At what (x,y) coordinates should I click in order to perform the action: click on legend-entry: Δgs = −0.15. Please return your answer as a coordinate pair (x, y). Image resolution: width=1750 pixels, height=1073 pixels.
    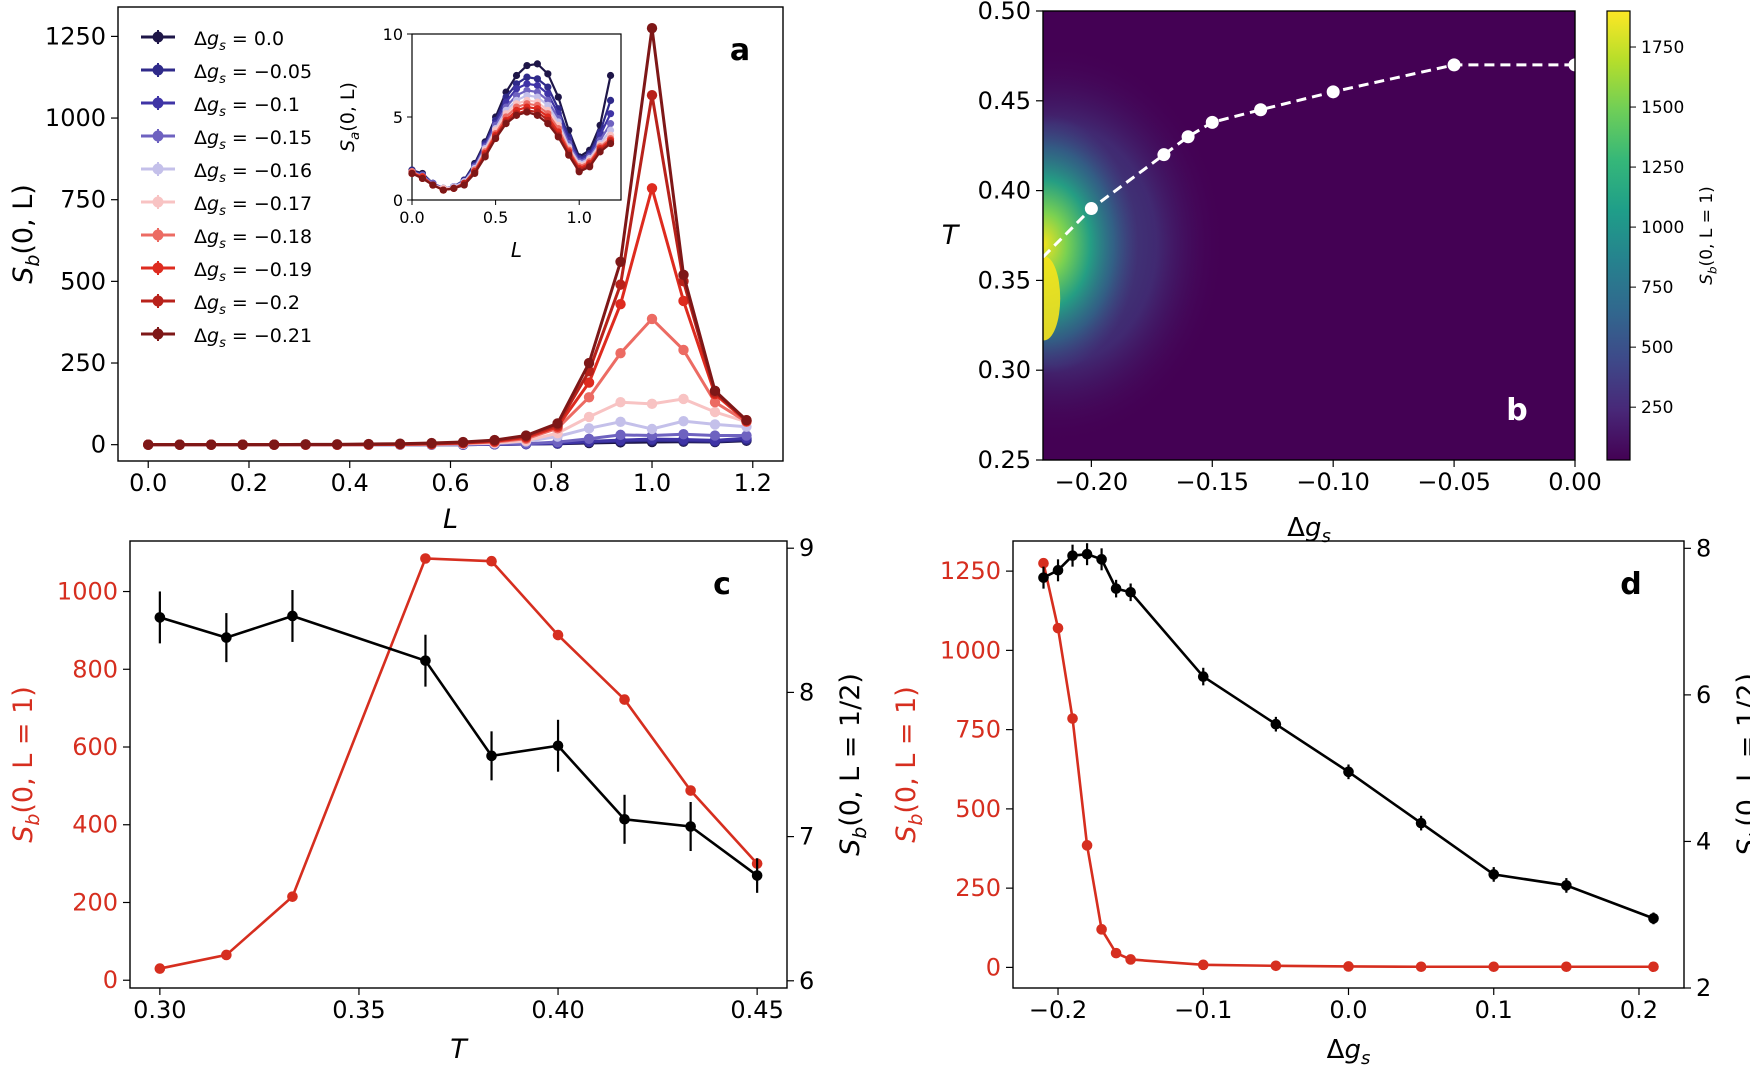
    Looking at the image, I should click on (253, 140).